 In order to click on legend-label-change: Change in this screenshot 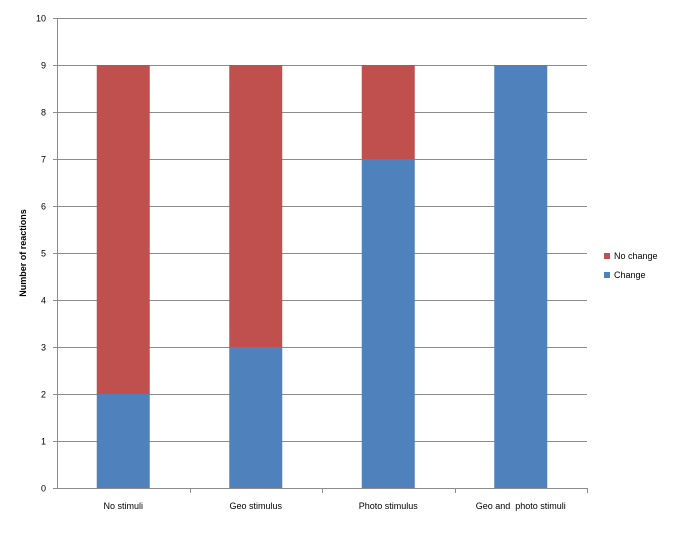, I will do `click(630, 275)`.